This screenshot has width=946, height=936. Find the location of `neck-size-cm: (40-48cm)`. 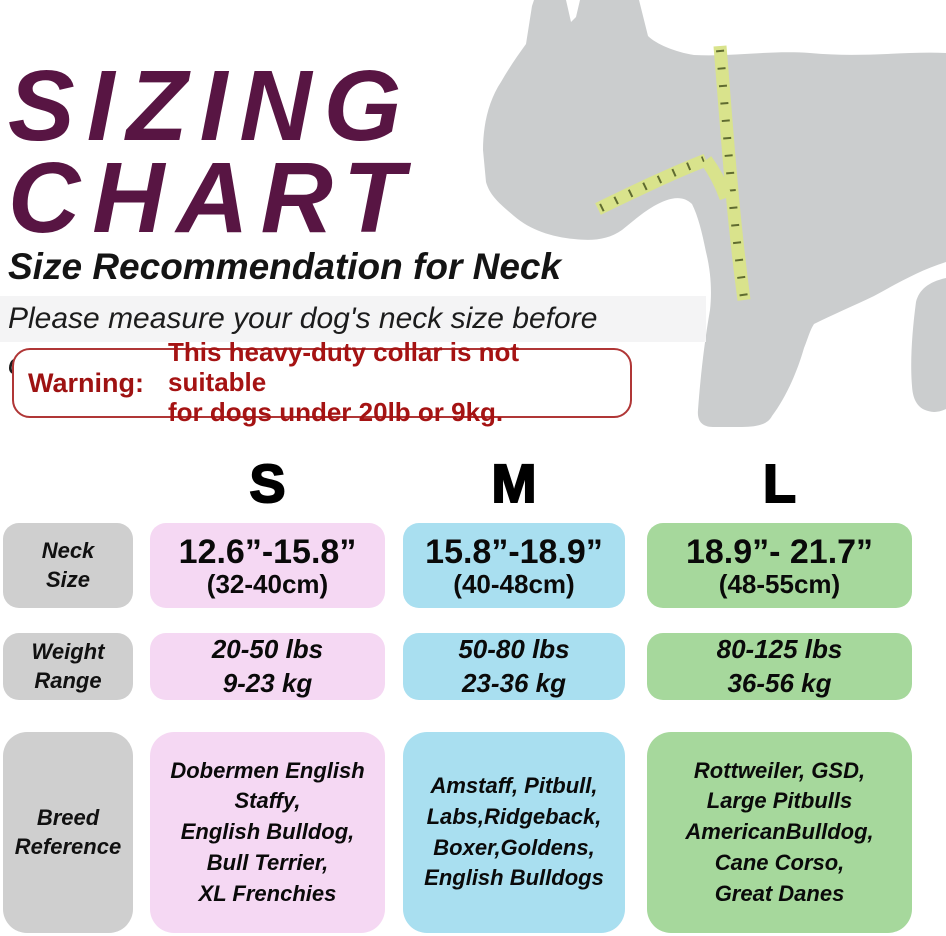

neck-size-cm: (40-48cm) is located at coordinates (514, 583).